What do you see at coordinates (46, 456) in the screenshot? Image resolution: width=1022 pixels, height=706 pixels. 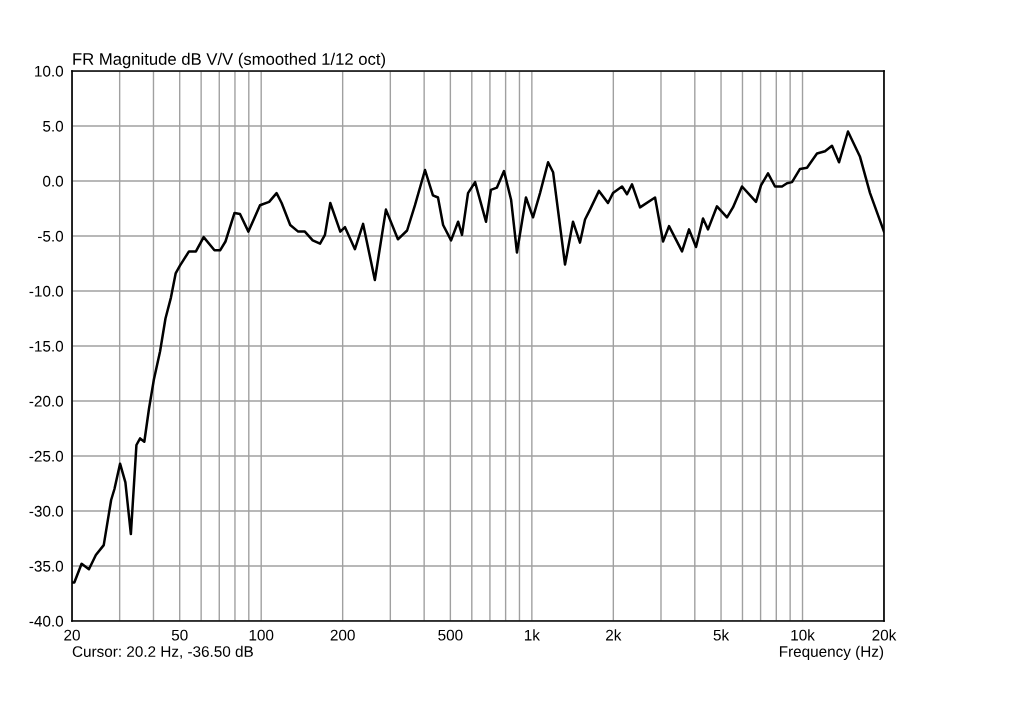 I see `y-tick-label: -25.0` at bounding box center [46, 456].